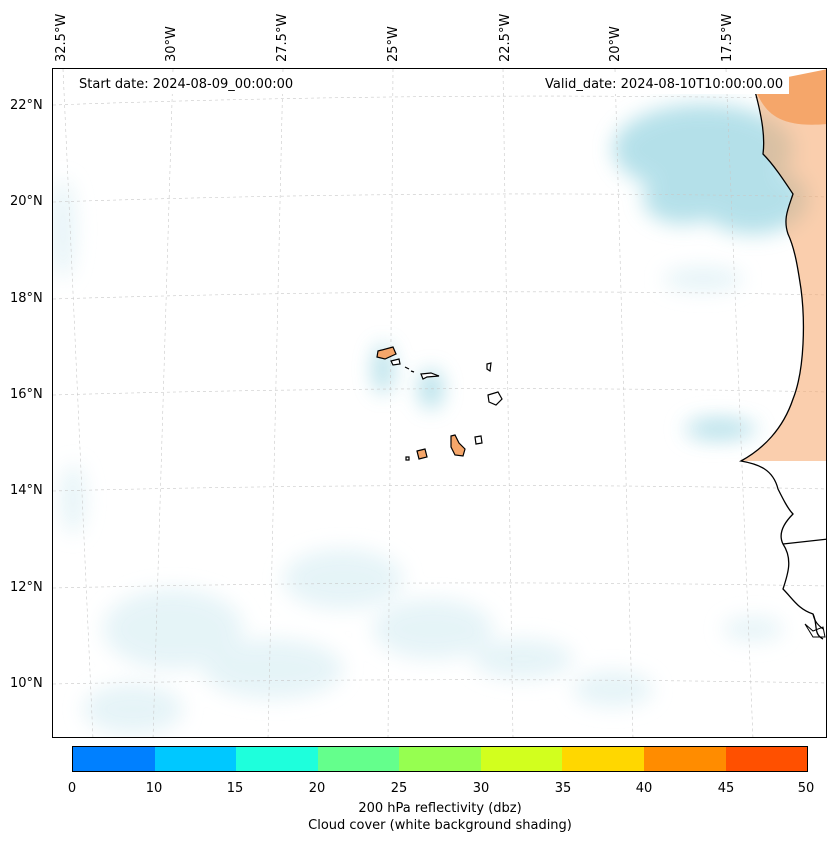  I want to click on lat-label-18n: 18°N, so click(26, 298).